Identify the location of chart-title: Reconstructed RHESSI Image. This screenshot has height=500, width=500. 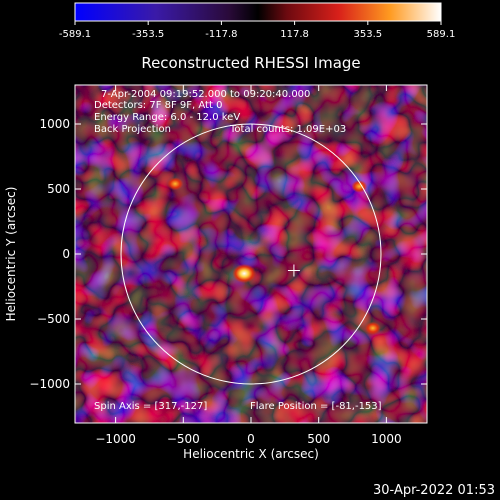
(250, 63).